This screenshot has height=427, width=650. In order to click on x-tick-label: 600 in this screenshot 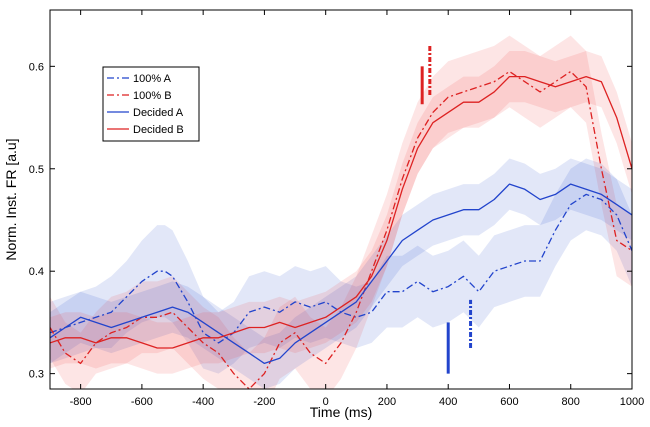, I will do `click(509, 402)`.